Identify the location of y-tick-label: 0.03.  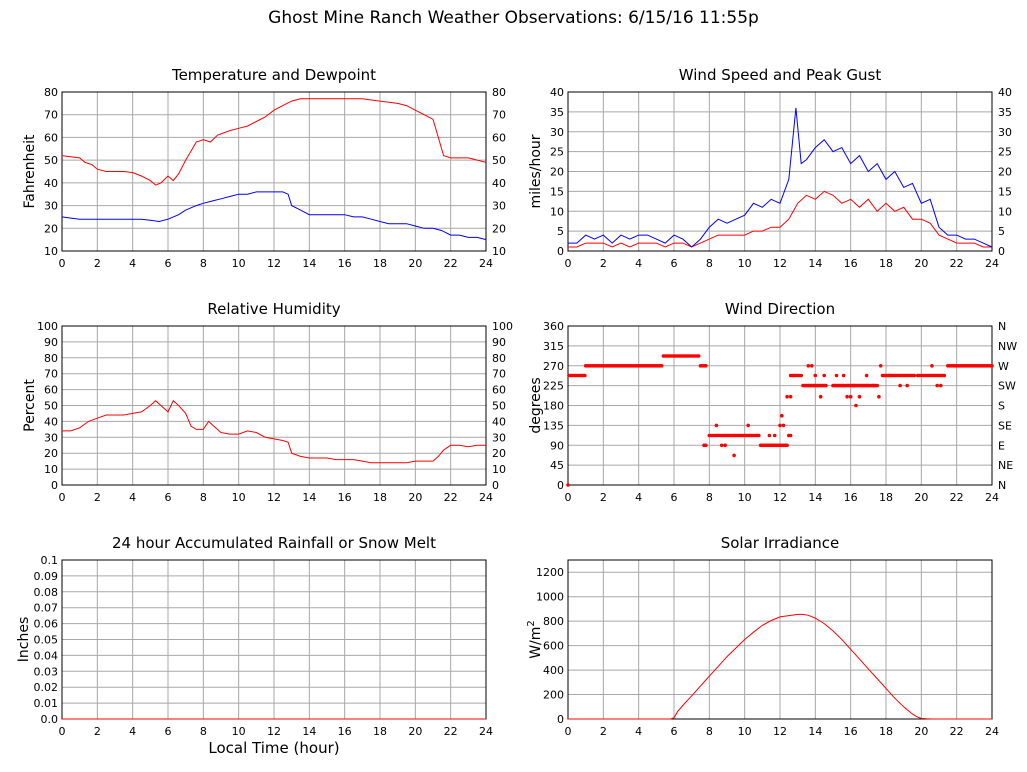
(46, 671).